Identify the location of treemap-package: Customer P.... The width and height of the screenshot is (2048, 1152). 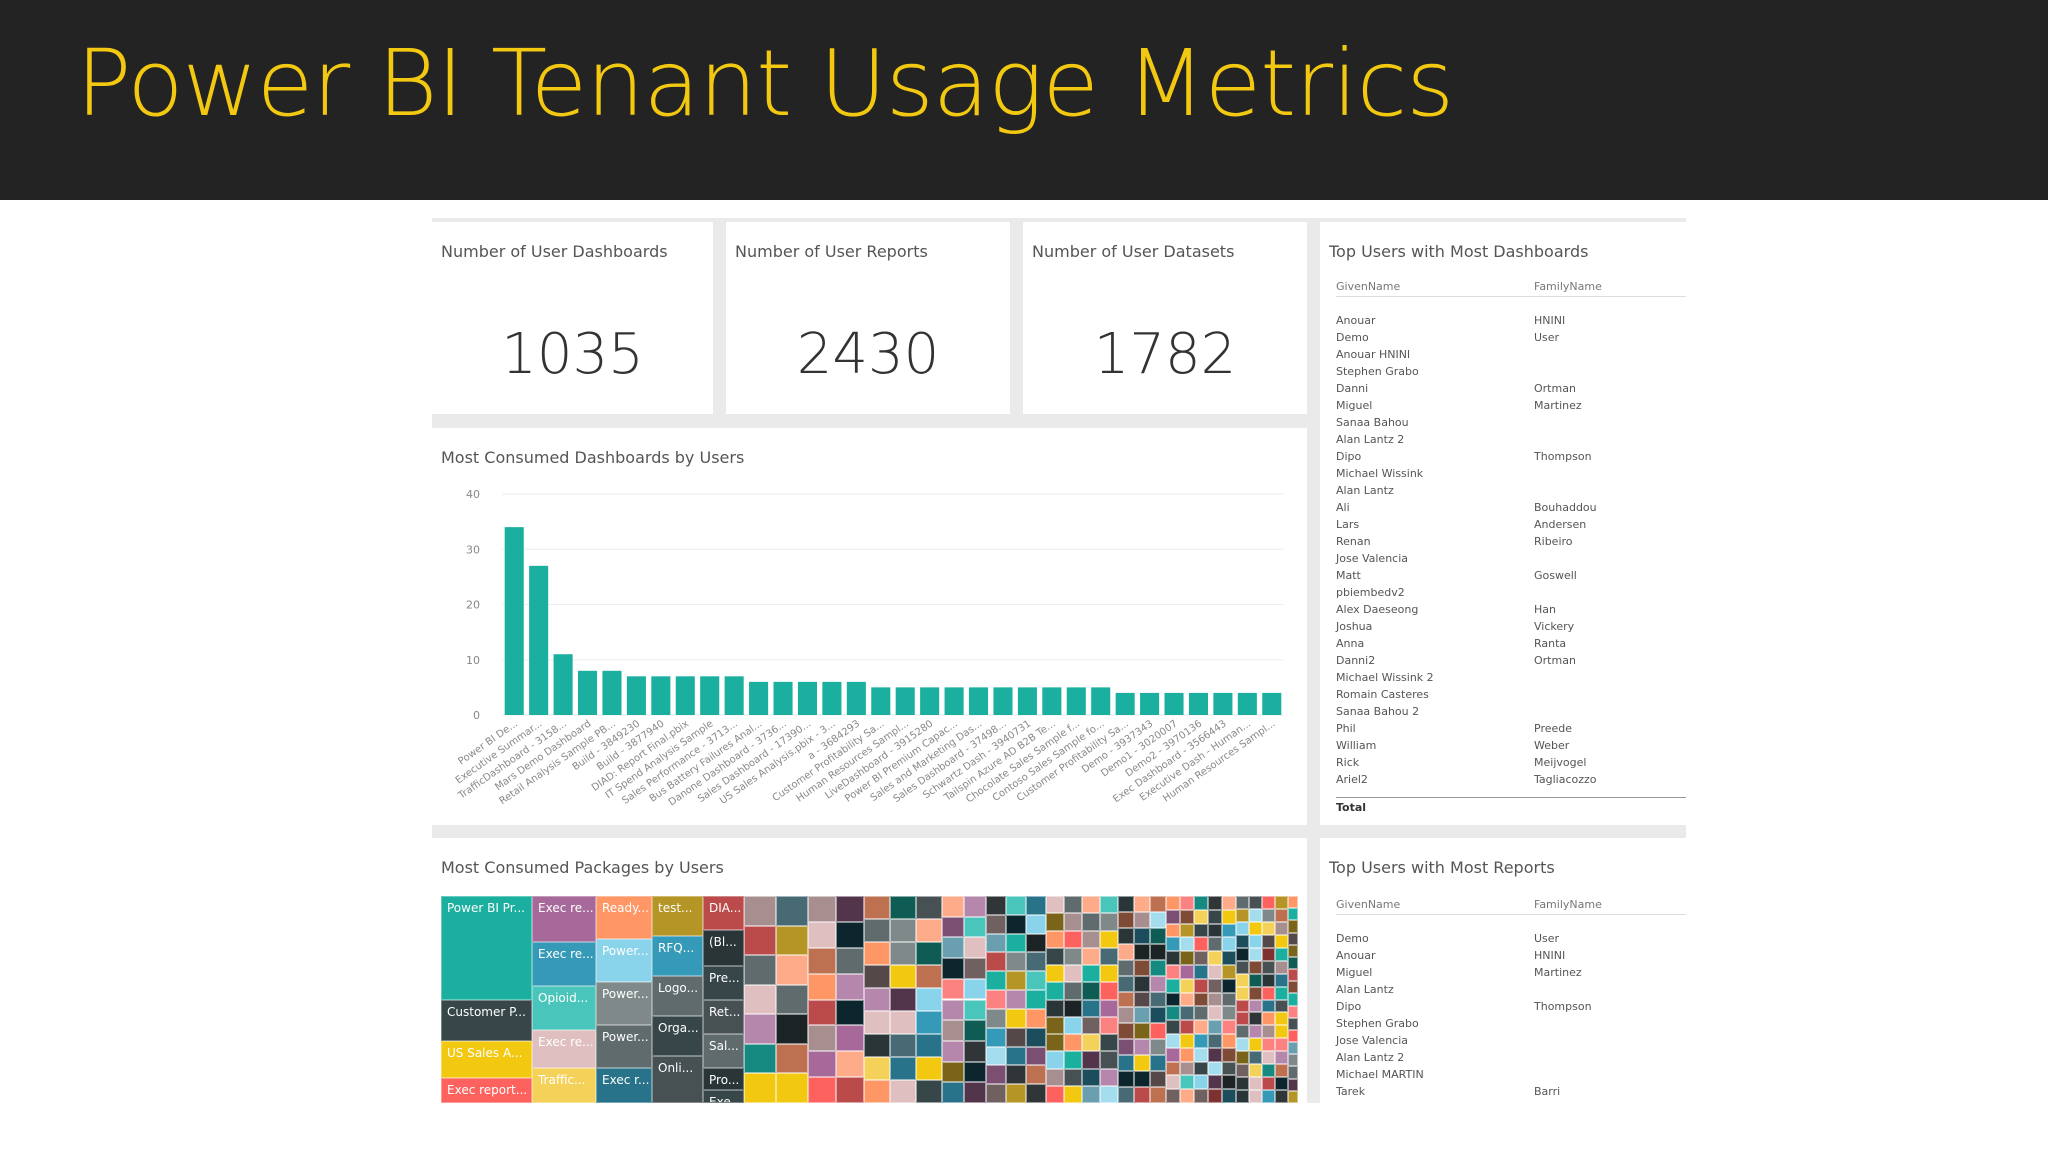
(486, 1020).